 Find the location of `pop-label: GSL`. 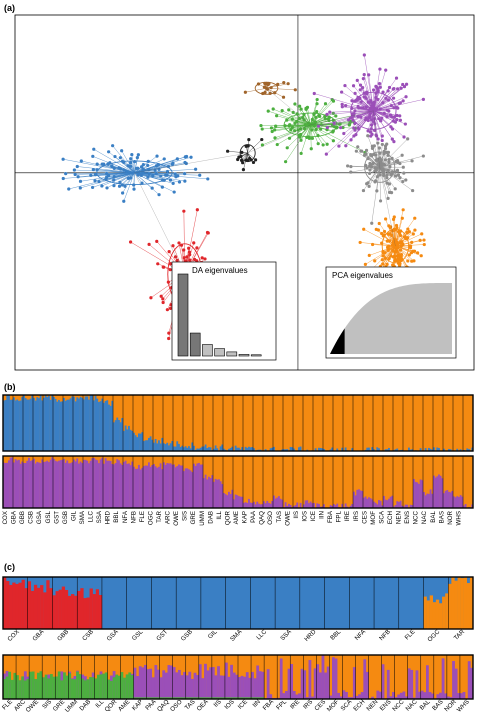

pop-label: GSL is located at coordinates (48, 516).